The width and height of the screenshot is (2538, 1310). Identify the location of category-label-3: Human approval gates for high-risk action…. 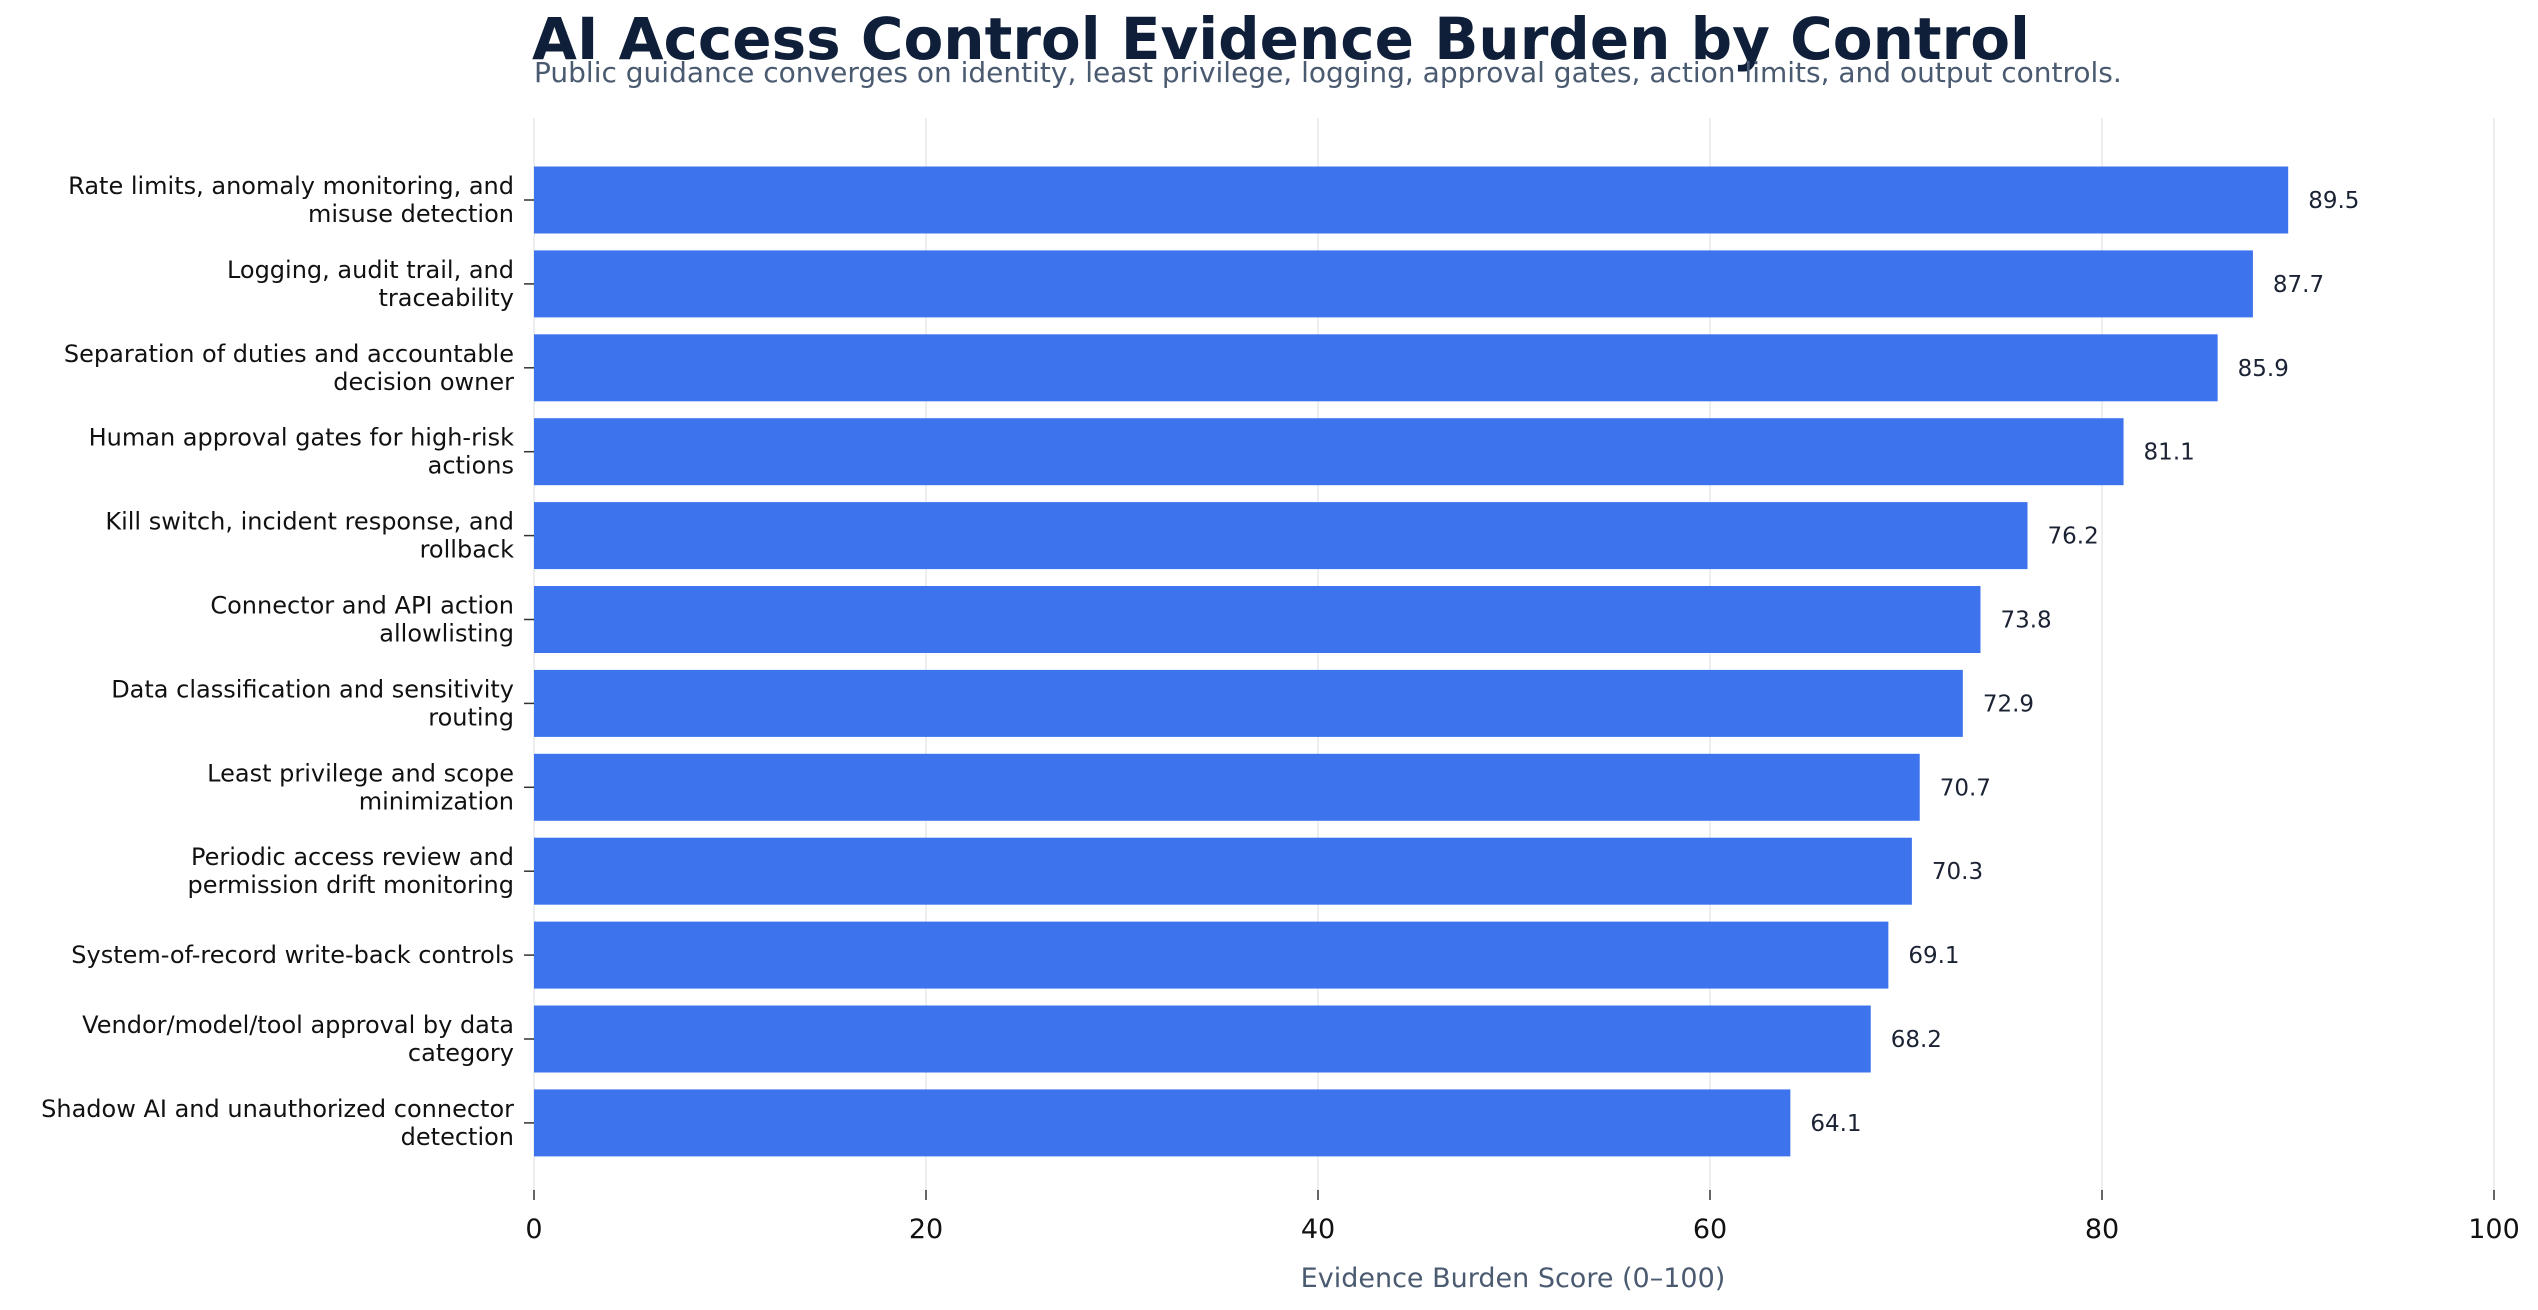
(301, 452).